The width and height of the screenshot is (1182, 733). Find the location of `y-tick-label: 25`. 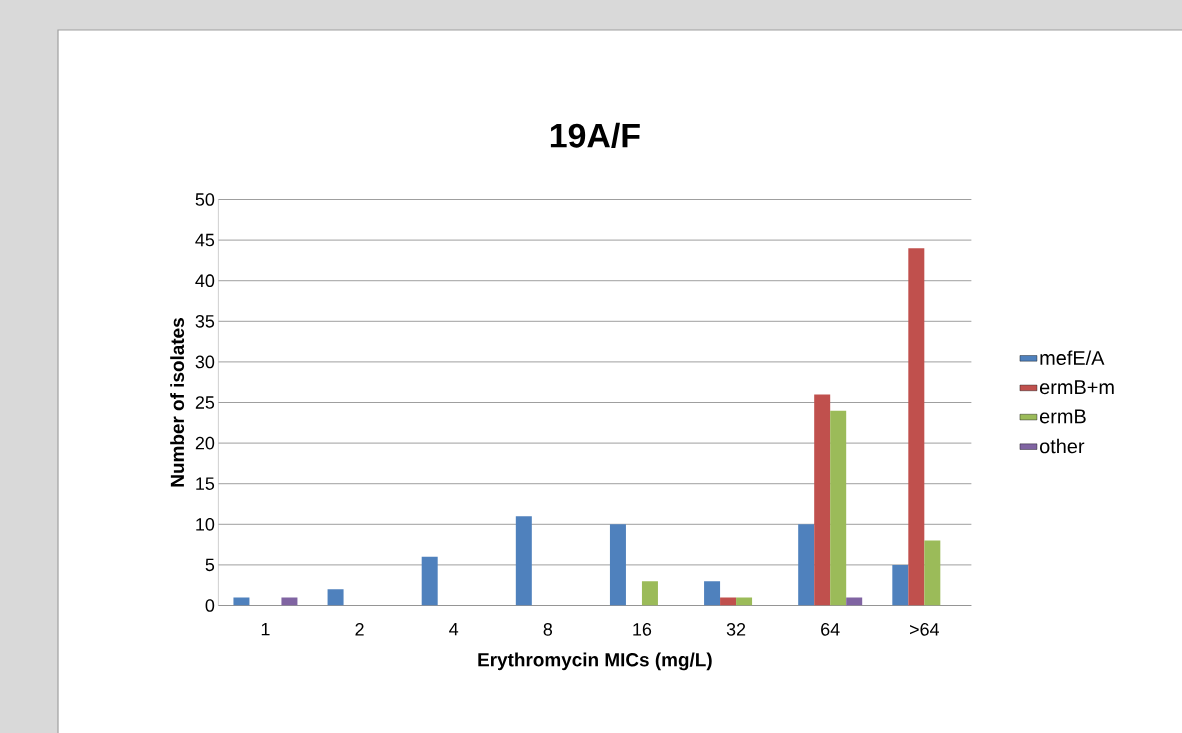

y-tick-label: 25 is located at coordinates (205, 402).